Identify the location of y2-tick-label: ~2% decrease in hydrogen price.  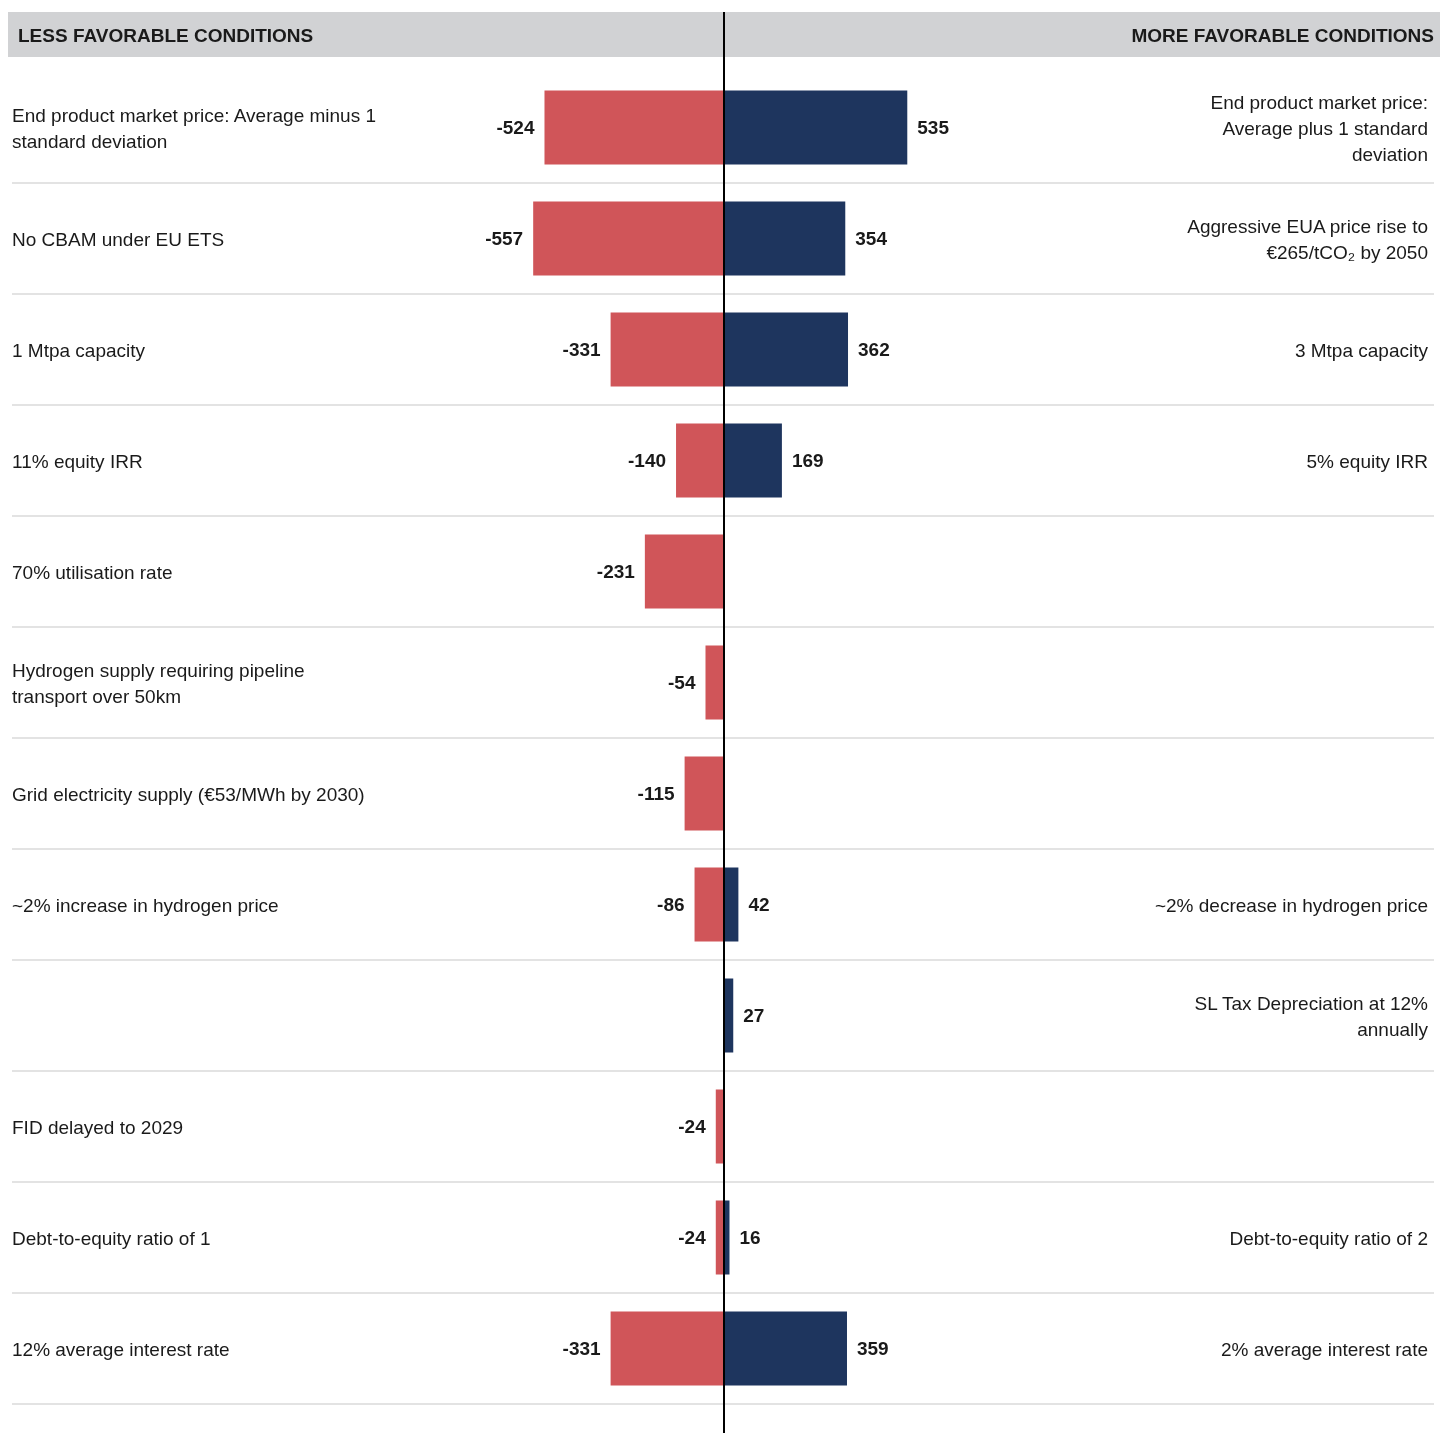
(1291, 904).